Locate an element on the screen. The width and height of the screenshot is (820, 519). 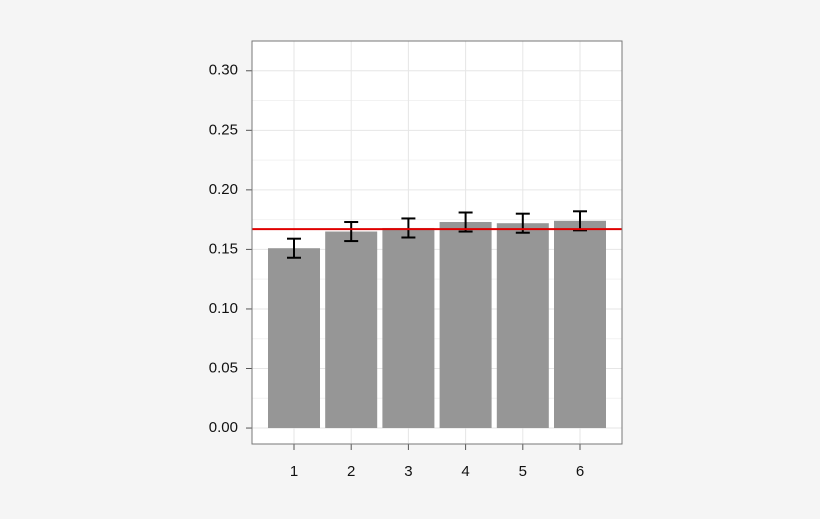
x-tick-label: 5 is located at coordinates (523, 471).